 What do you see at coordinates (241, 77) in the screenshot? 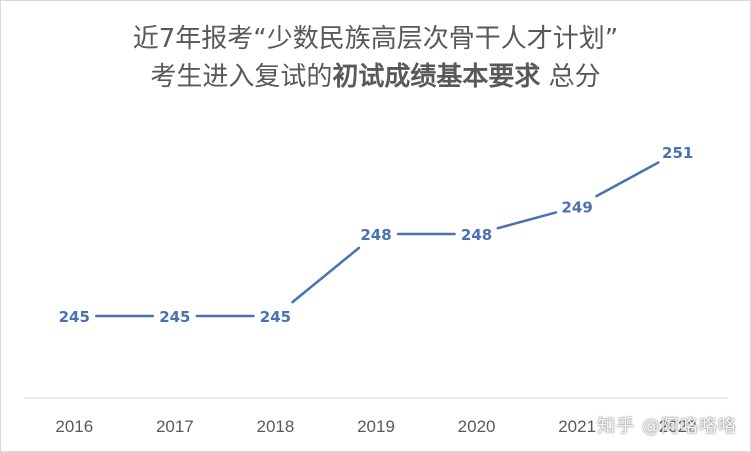
I see `chart-title-line2-prefix: 考生进入复试的` at bounding box center [241, 77].